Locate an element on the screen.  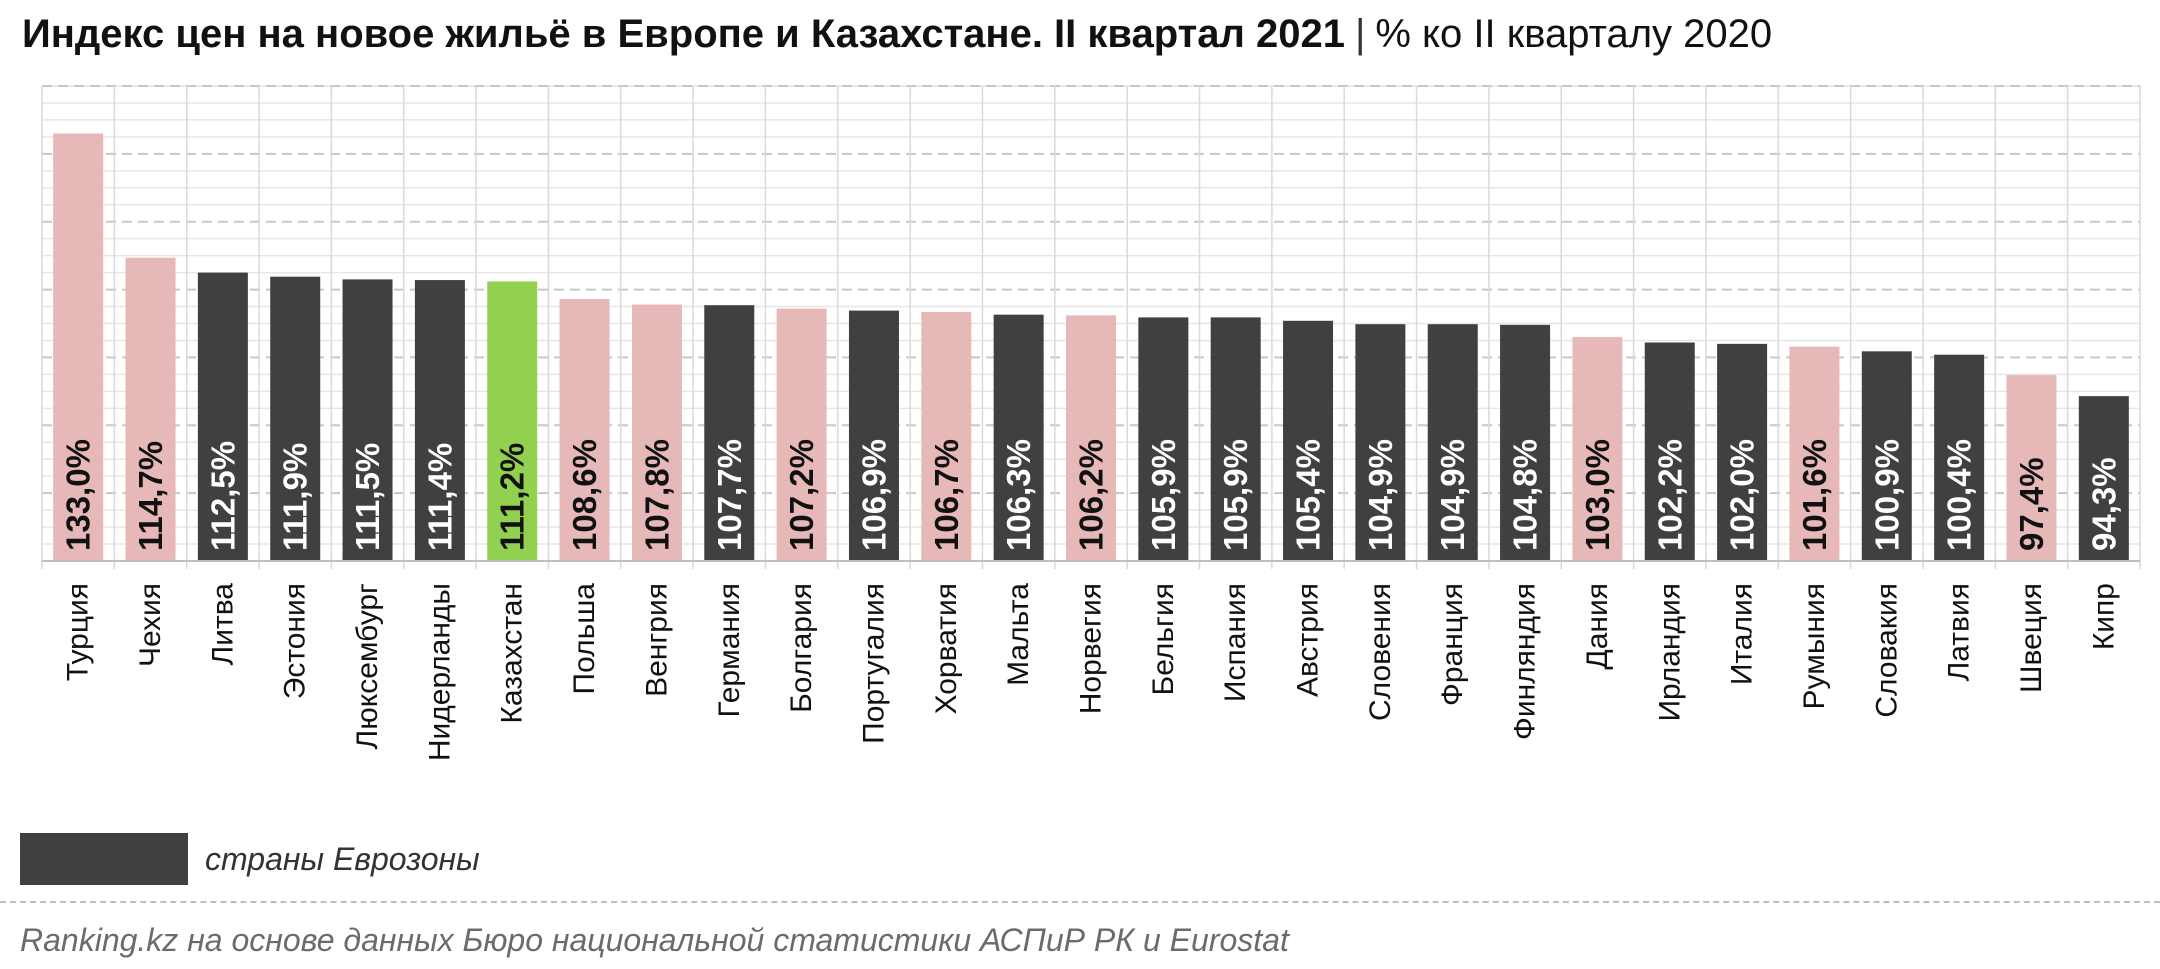
data-label: 97,4% is located at coordinates (2031, 504).